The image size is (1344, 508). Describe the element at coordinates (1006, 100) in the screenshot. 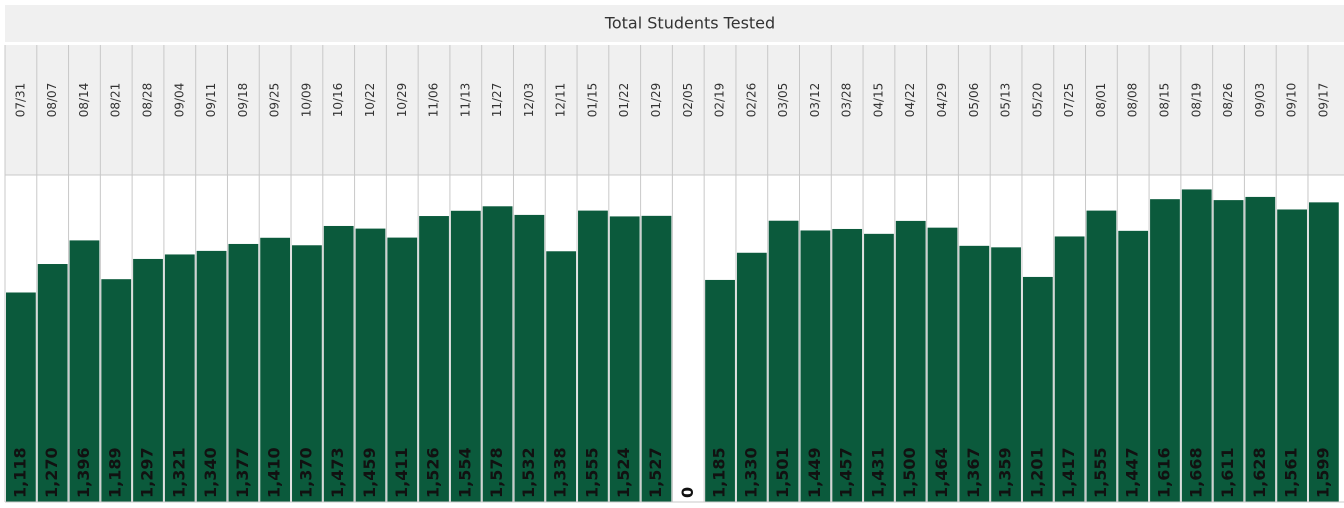

I see `x-tick-label: 05/13` at that location.